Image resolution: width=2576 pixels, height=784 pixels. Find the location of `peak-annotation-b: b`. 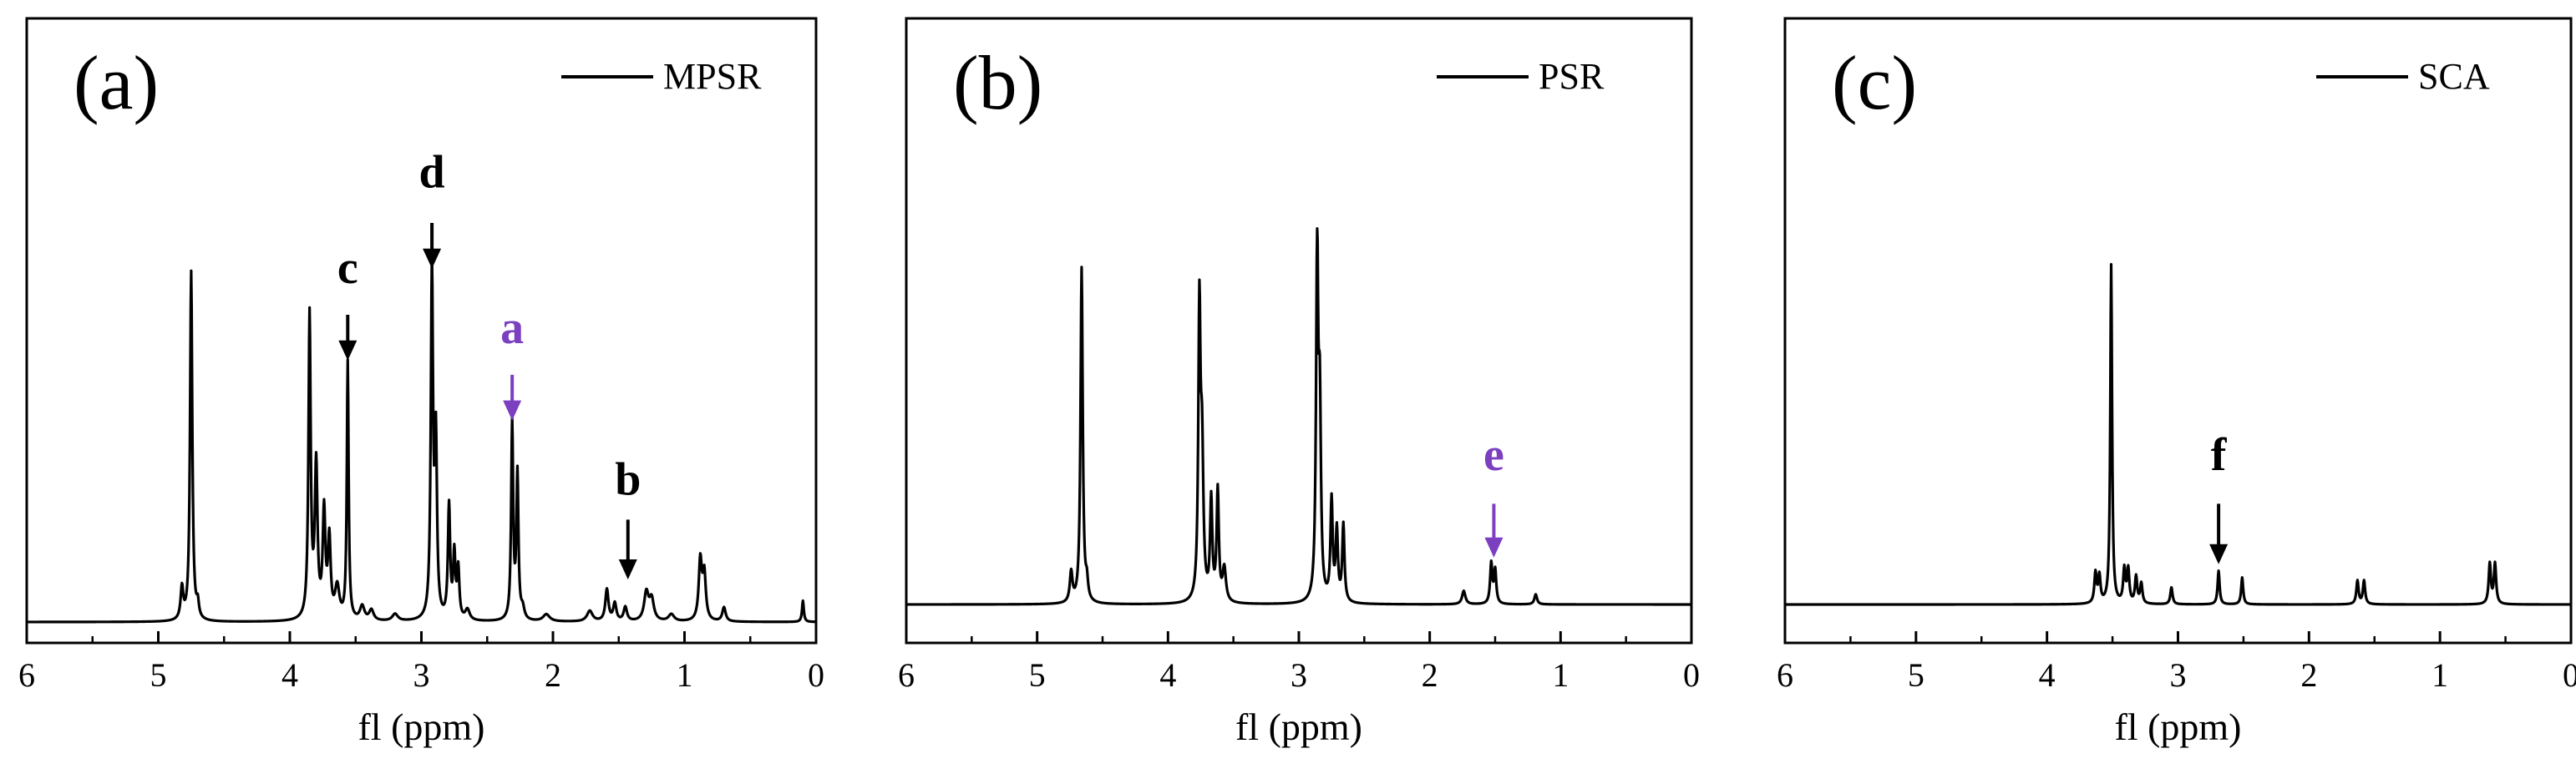

peak-annotation-b: b is located at coordinates (628, 480).